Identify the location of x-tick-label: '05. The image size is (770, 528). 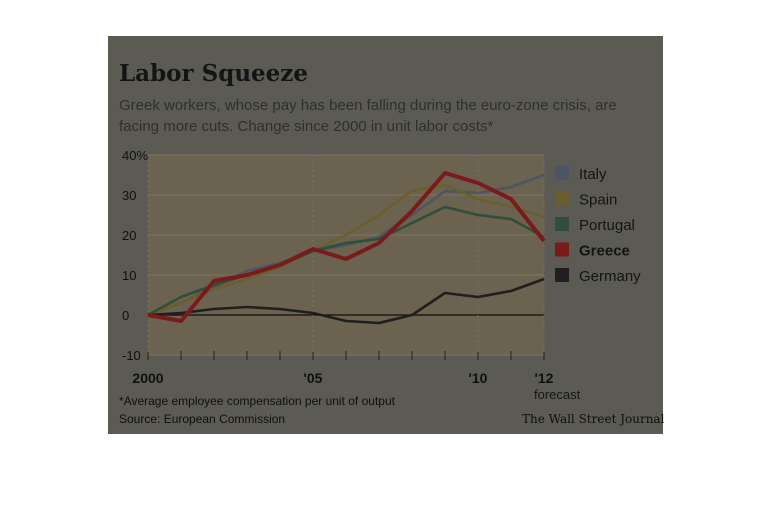
(313, 378).